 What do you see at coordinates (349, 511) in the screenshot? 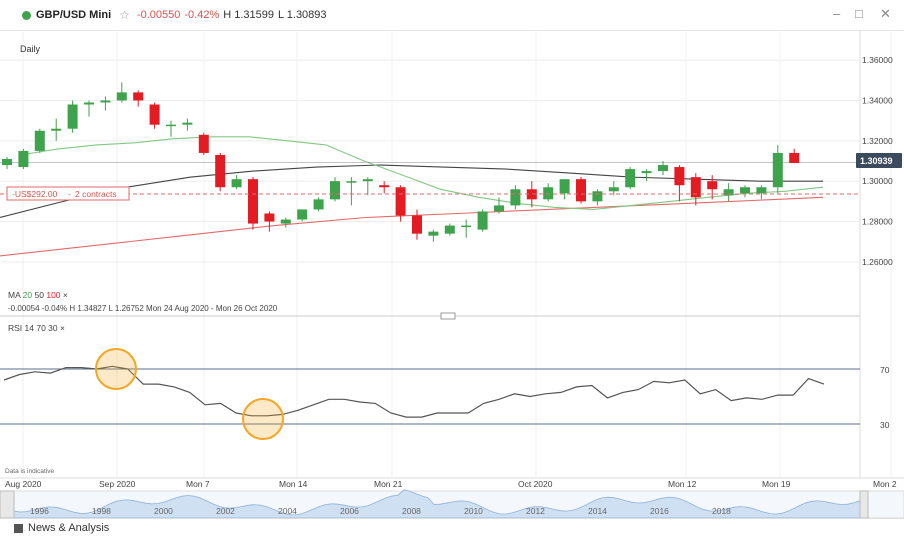
I see `navigator-year-label: 2006` at bounding box center [349, 511].